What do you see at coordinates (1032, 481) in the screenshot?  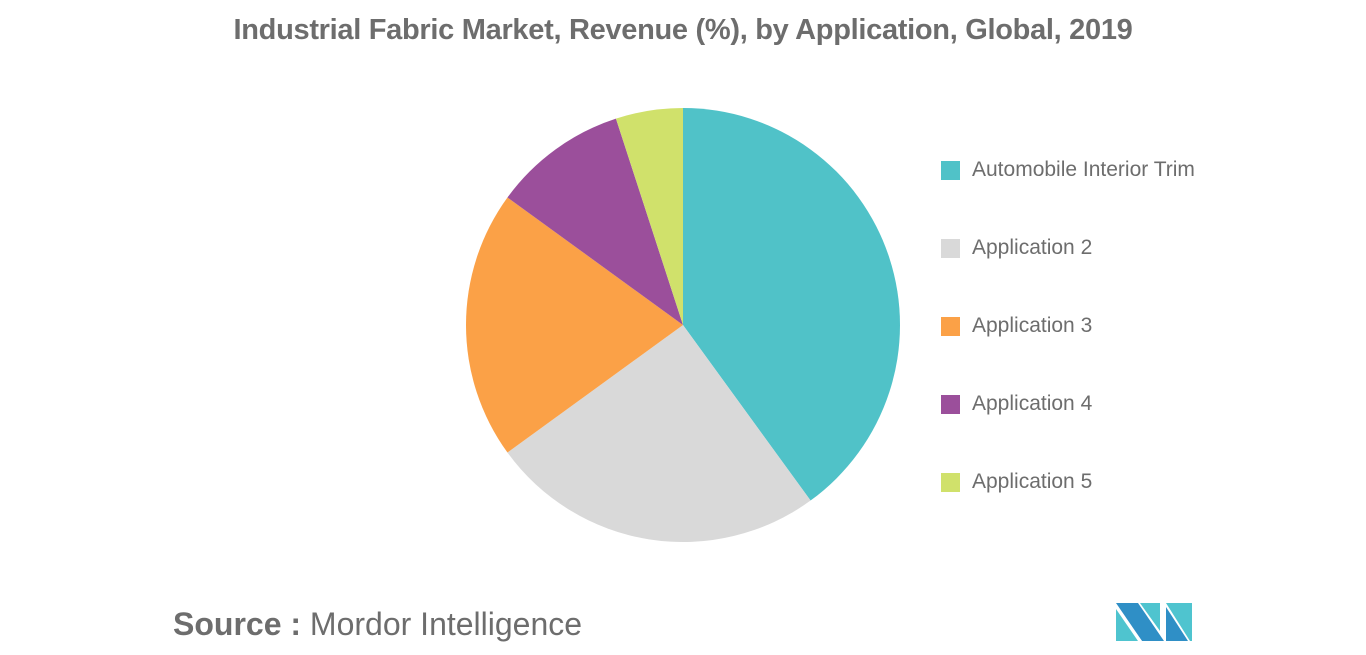 I see `legend-label: Application 5` at bounding box center [1032, 481].